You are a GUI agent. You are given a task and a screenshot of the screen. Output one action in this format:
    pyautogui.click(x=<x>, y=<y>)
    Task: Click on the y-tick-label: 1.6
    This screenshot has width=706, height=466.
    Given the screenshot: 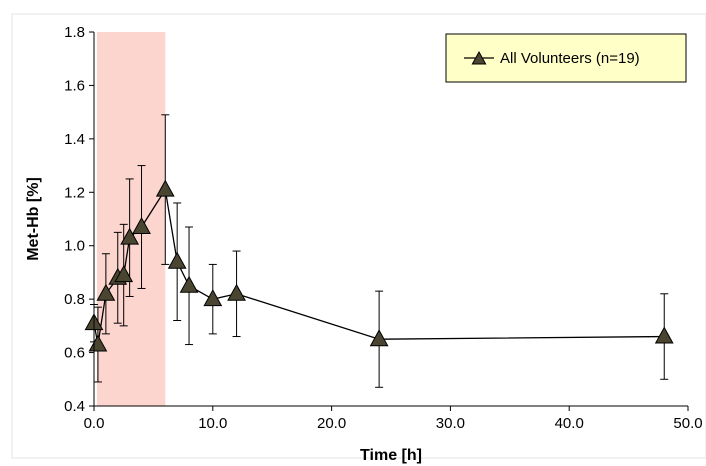 What is the action you would take?
    pyautogui.click(x=74, y=85)
    